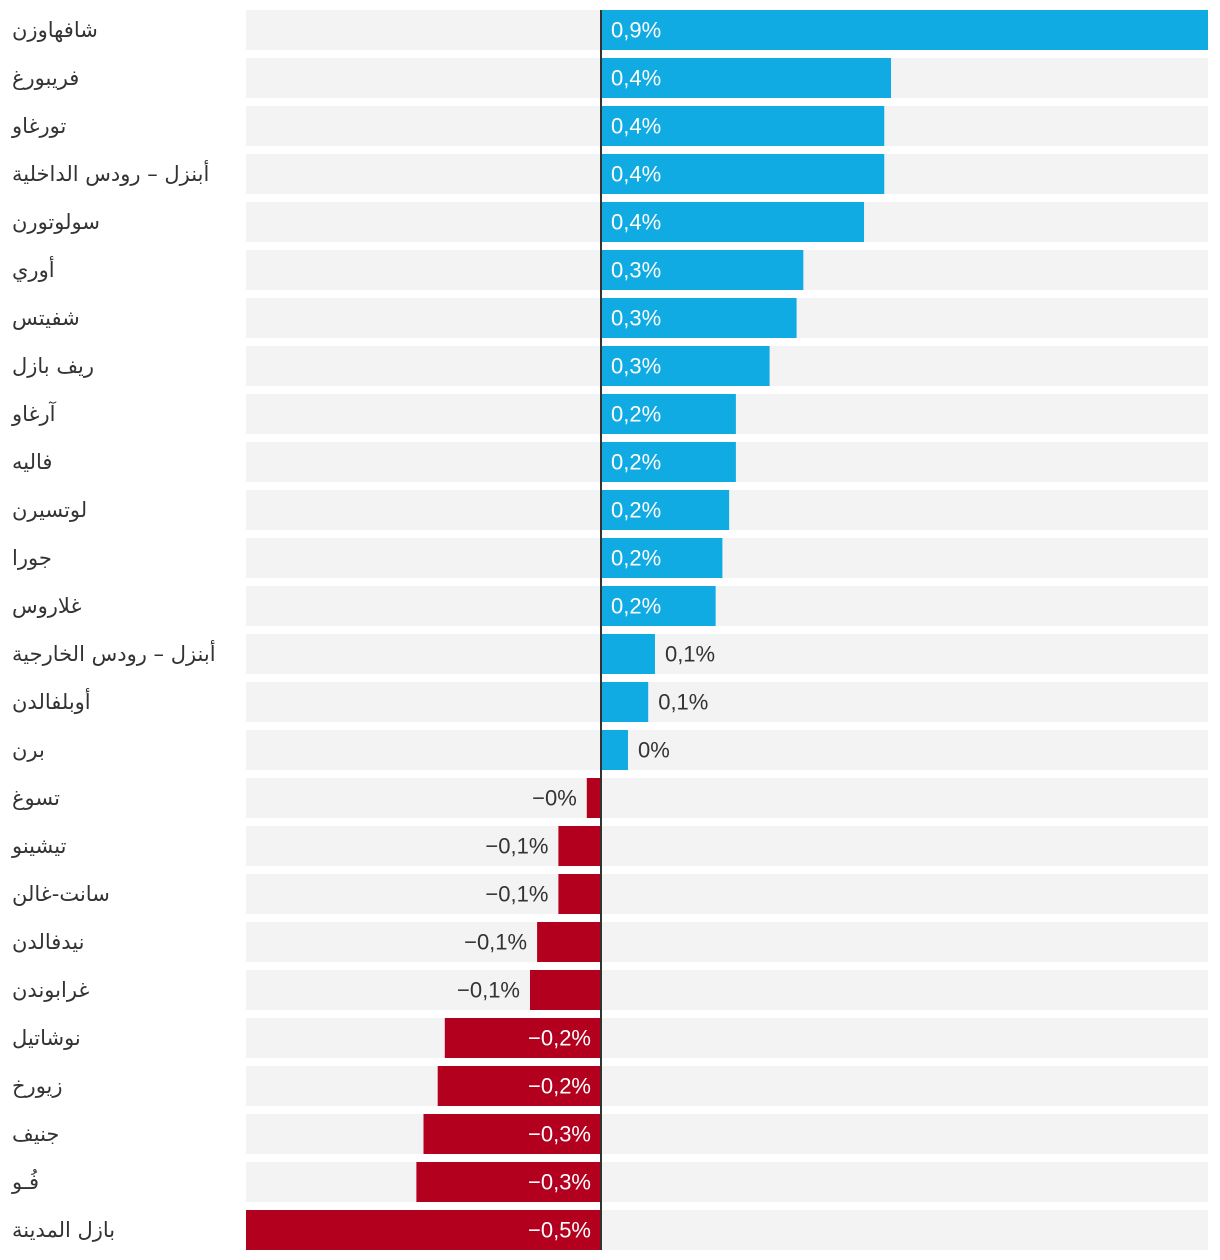 The height and width of the screenshot is (1260, 1220). I want to click on category-label: فُـو, so click(25, 1181).